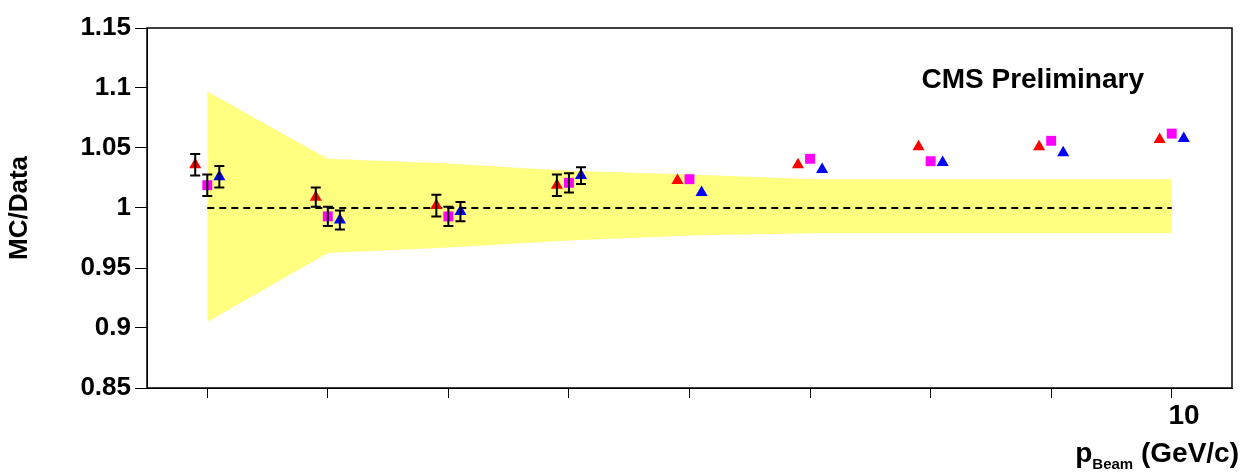 This screenshot has height=474, width=1245. Describe the element at coordinates (105, 386) in the screenshot. I see `y-tick-label: 0.85` at that location.